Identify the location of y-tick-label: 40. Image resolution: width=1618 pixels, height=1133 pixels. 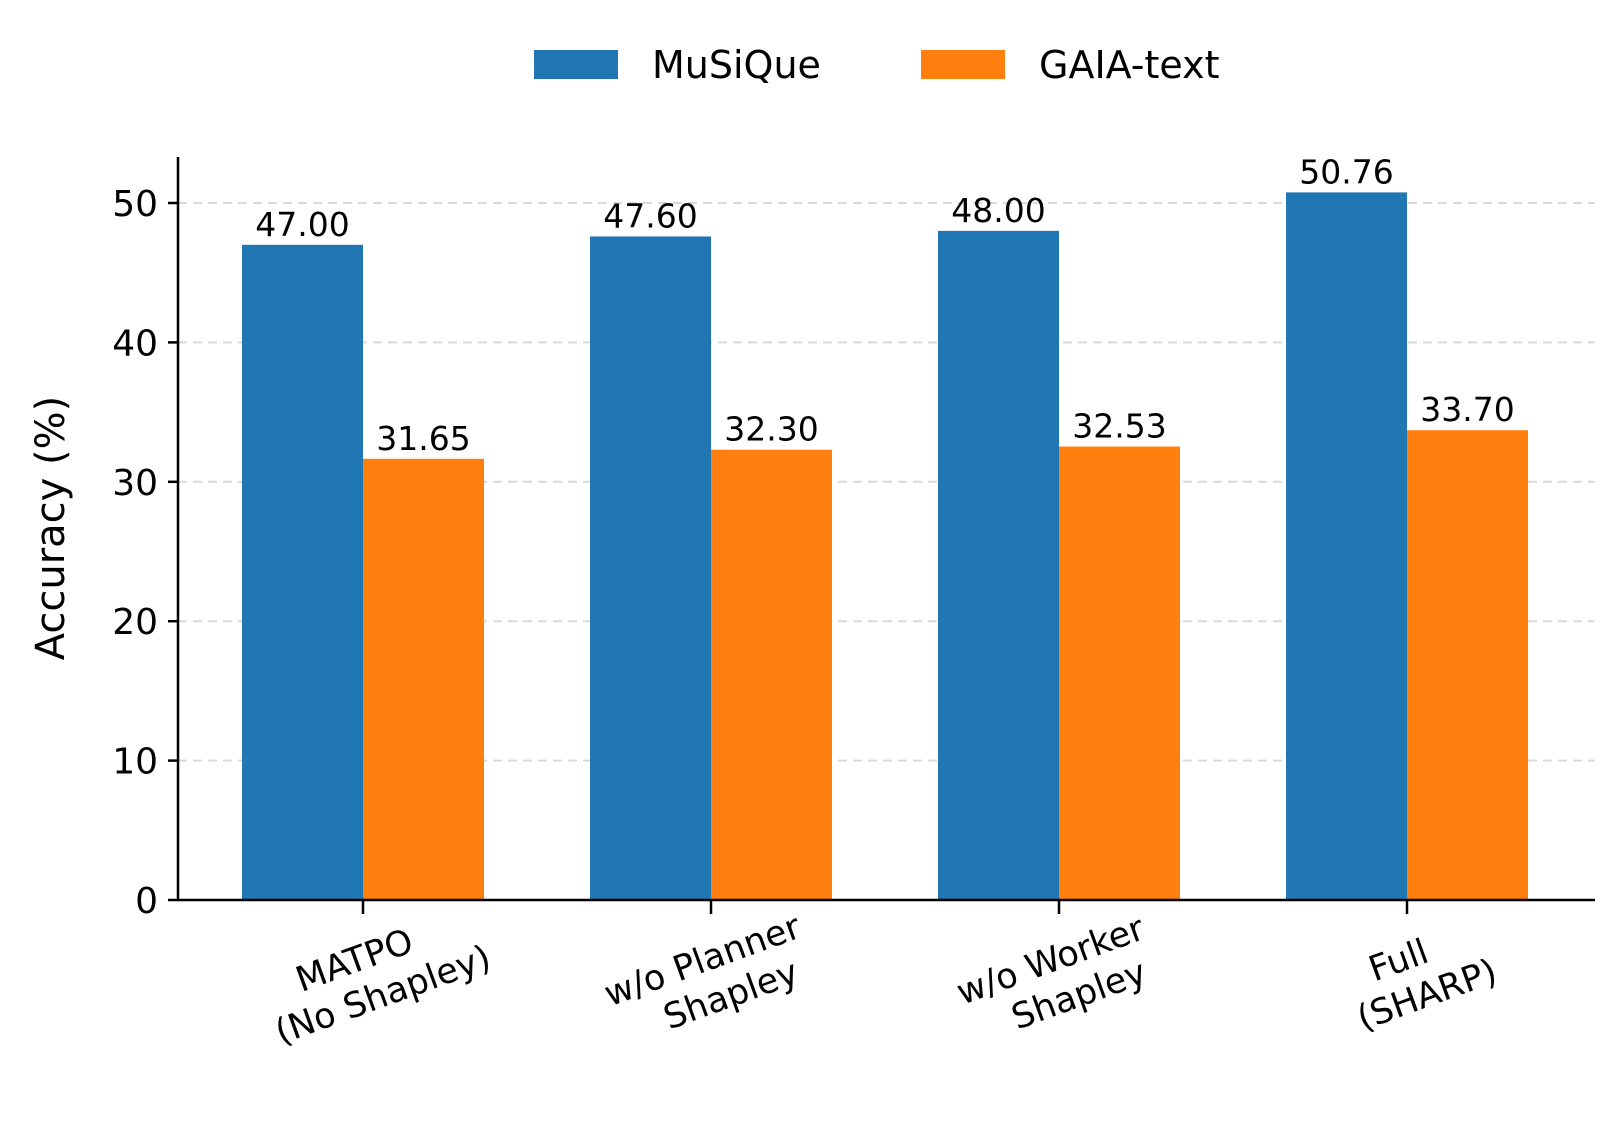
(135, 343).